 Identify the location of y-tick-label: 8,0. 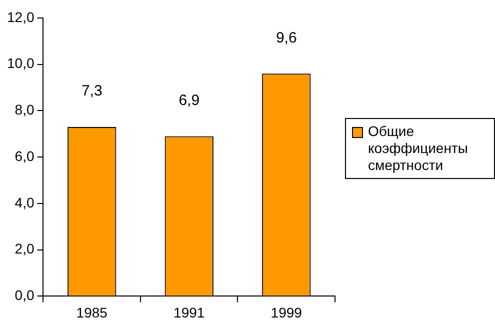
(24, 110).